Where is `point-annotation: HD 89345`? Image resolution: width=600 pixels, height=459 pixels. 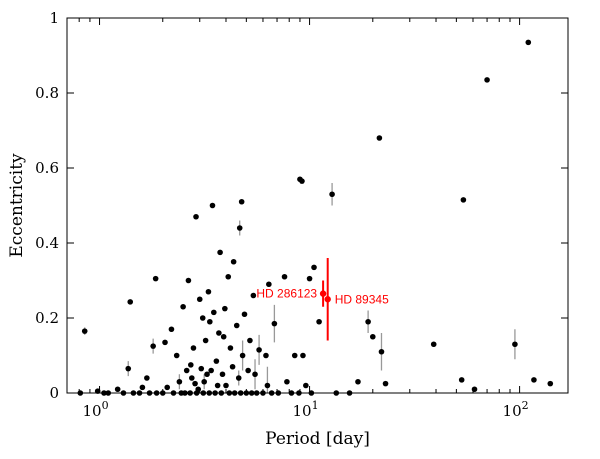 point-annotation: HD 89345 is located at coordinates (362, 299).